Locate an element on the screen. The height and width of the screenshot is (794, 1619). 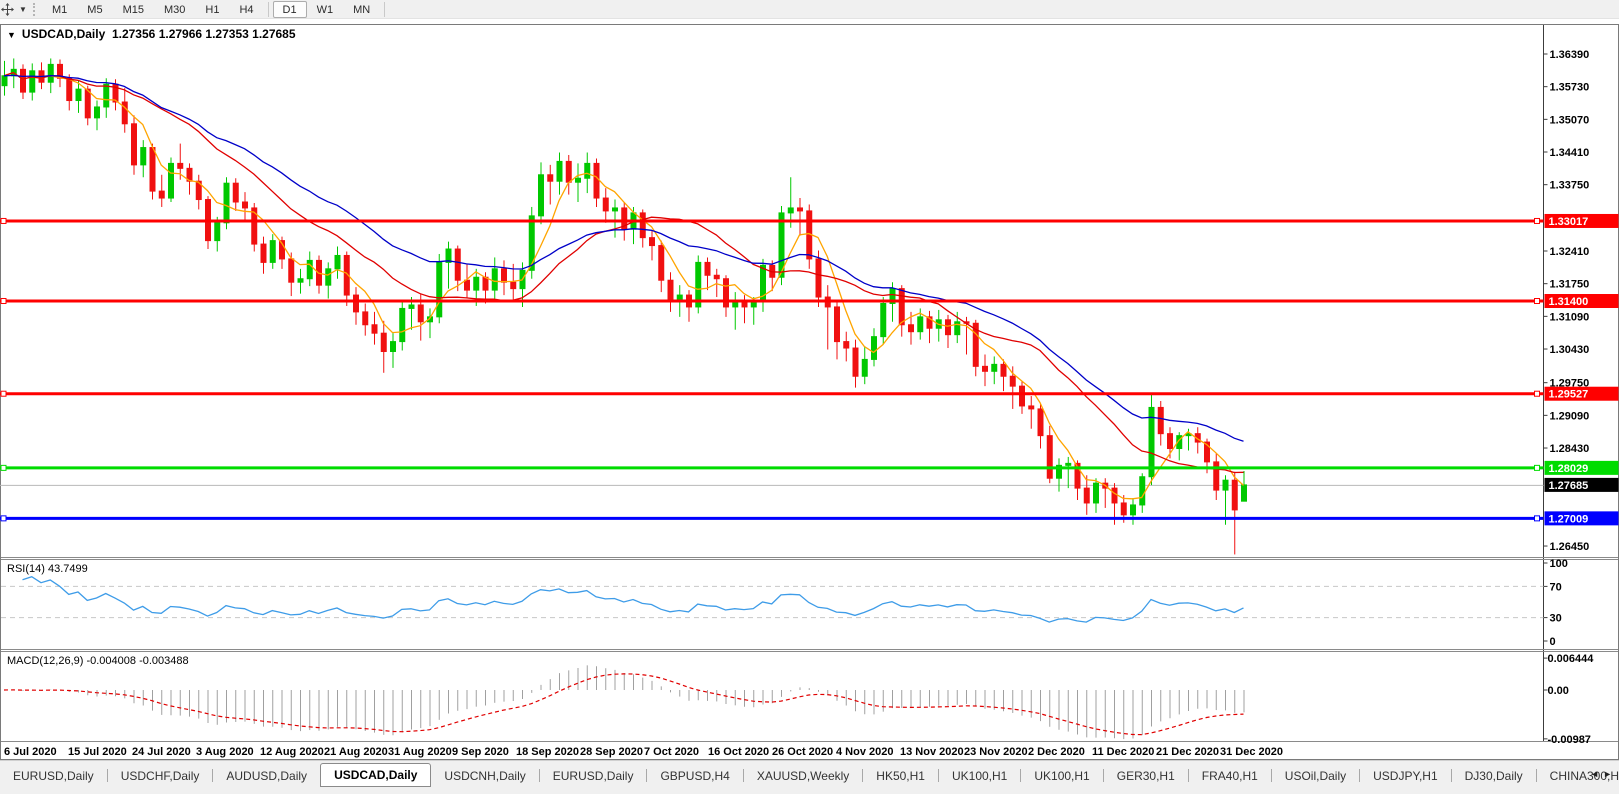
macd-signal-line is located at coordinates (623, 704).